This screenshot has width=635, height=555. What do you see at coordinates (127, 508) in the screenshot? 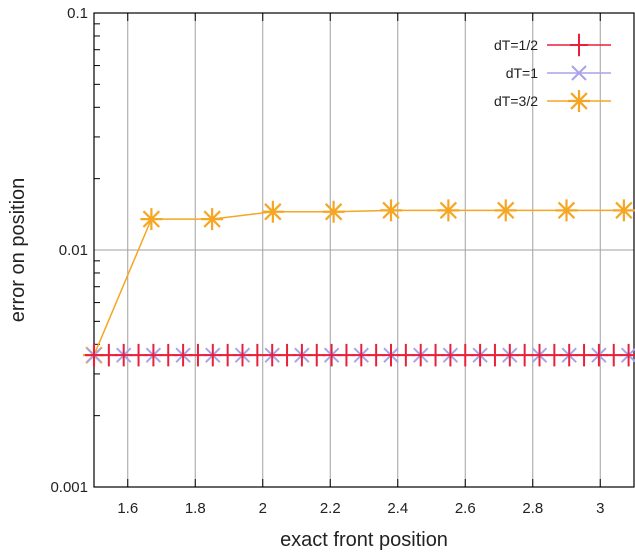
I see `x-tick-label: 1.6` at bounding box center [127, 508].